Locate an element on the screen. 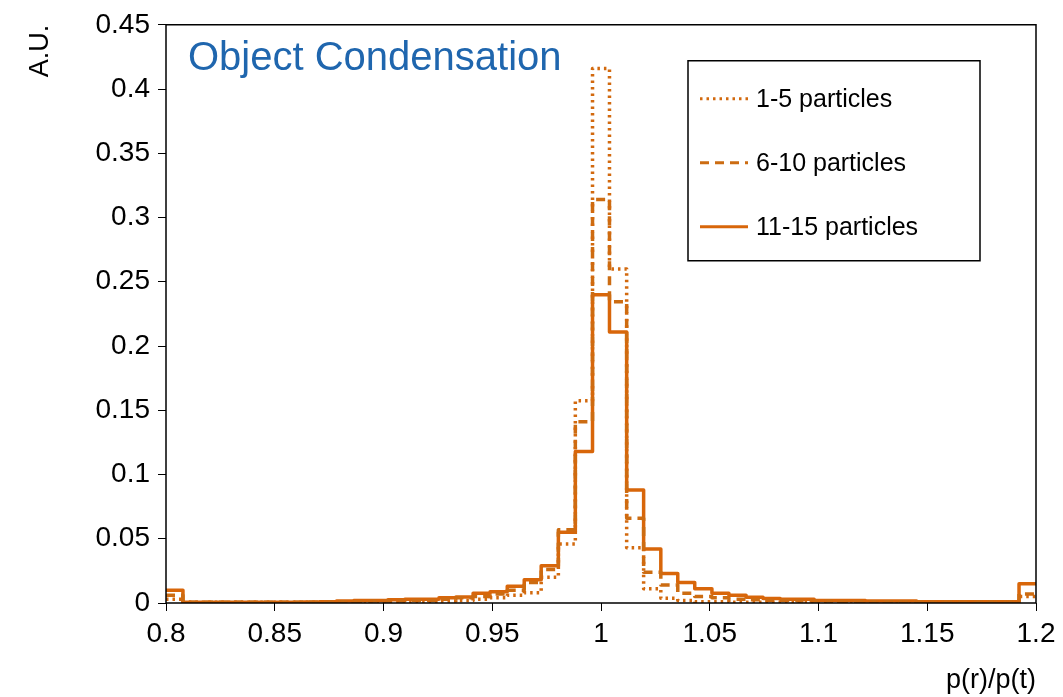 The height and width of the screenshot is (697, 1063). y-tick-label: 0.35 is located at coordinates (122, 152).